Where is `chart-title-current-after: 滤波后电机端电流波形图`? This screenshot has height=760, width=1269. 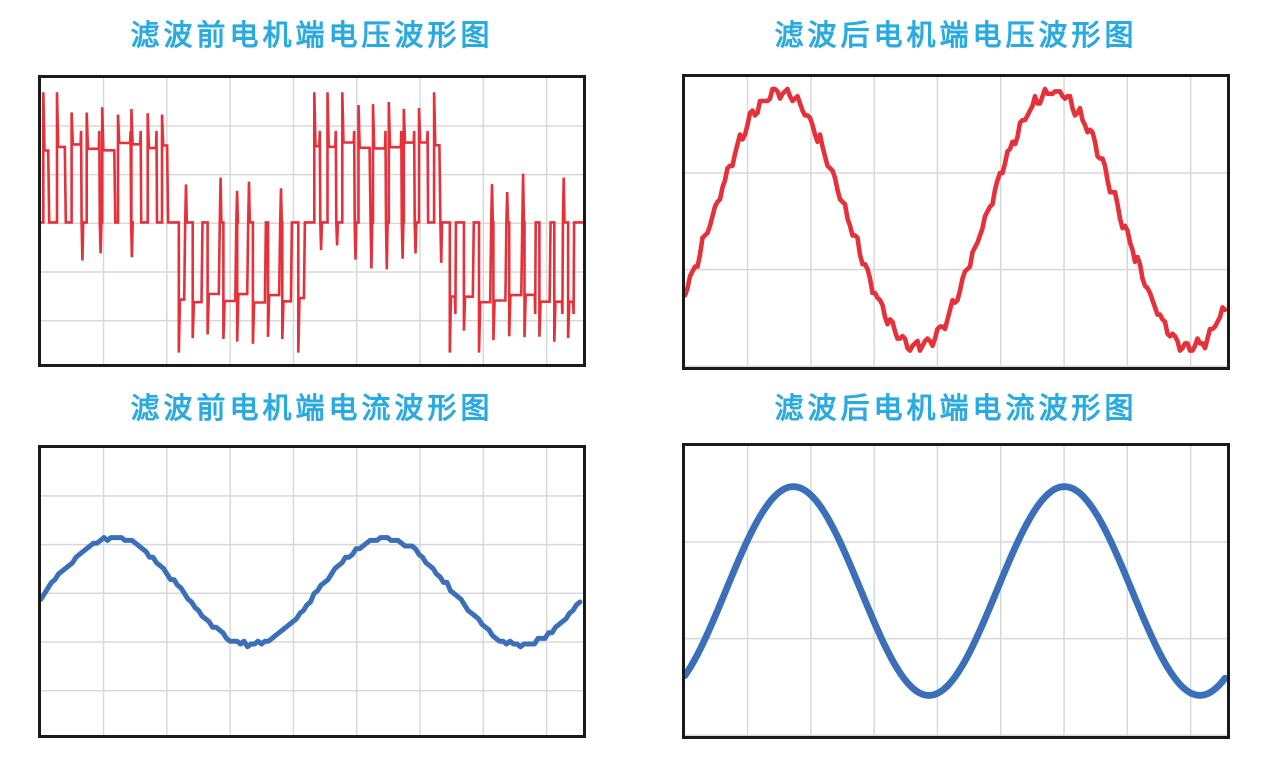
chart-title-current-after: 滤波后电机端电流波形图 is located at coordinates (956, 408).